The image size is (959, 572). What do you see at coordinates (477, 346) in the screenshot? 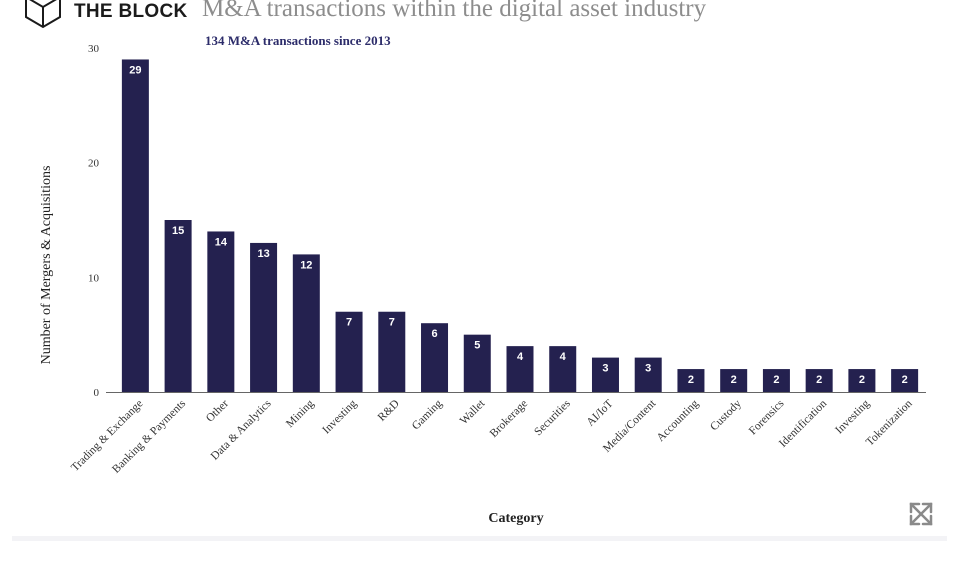
I see `bar-data-label: 5` at bounding box center [477, 346].